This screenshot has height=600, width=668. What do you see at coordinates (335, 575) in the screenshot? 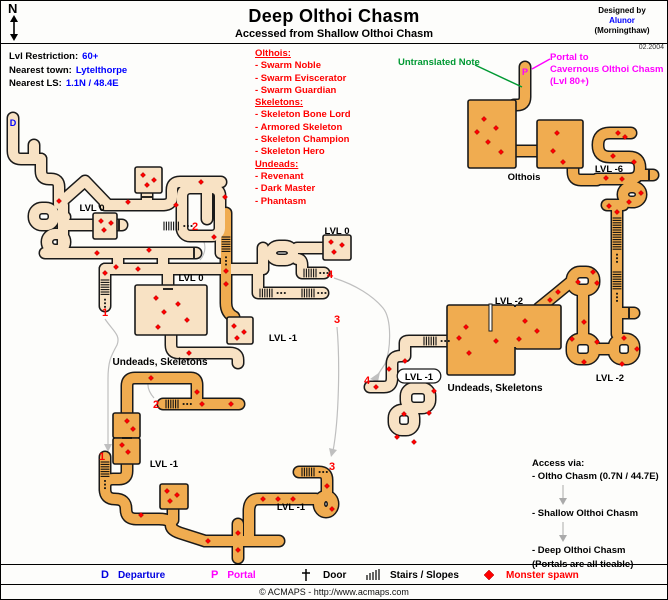
I see `legend-label: Door` at bounding box center [335, 575].